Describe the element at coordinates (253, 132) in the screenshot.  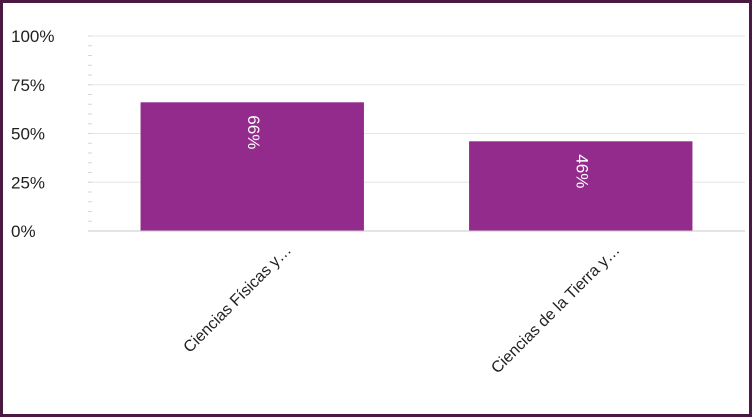
I see `bar-data-label: 66%` at that location.